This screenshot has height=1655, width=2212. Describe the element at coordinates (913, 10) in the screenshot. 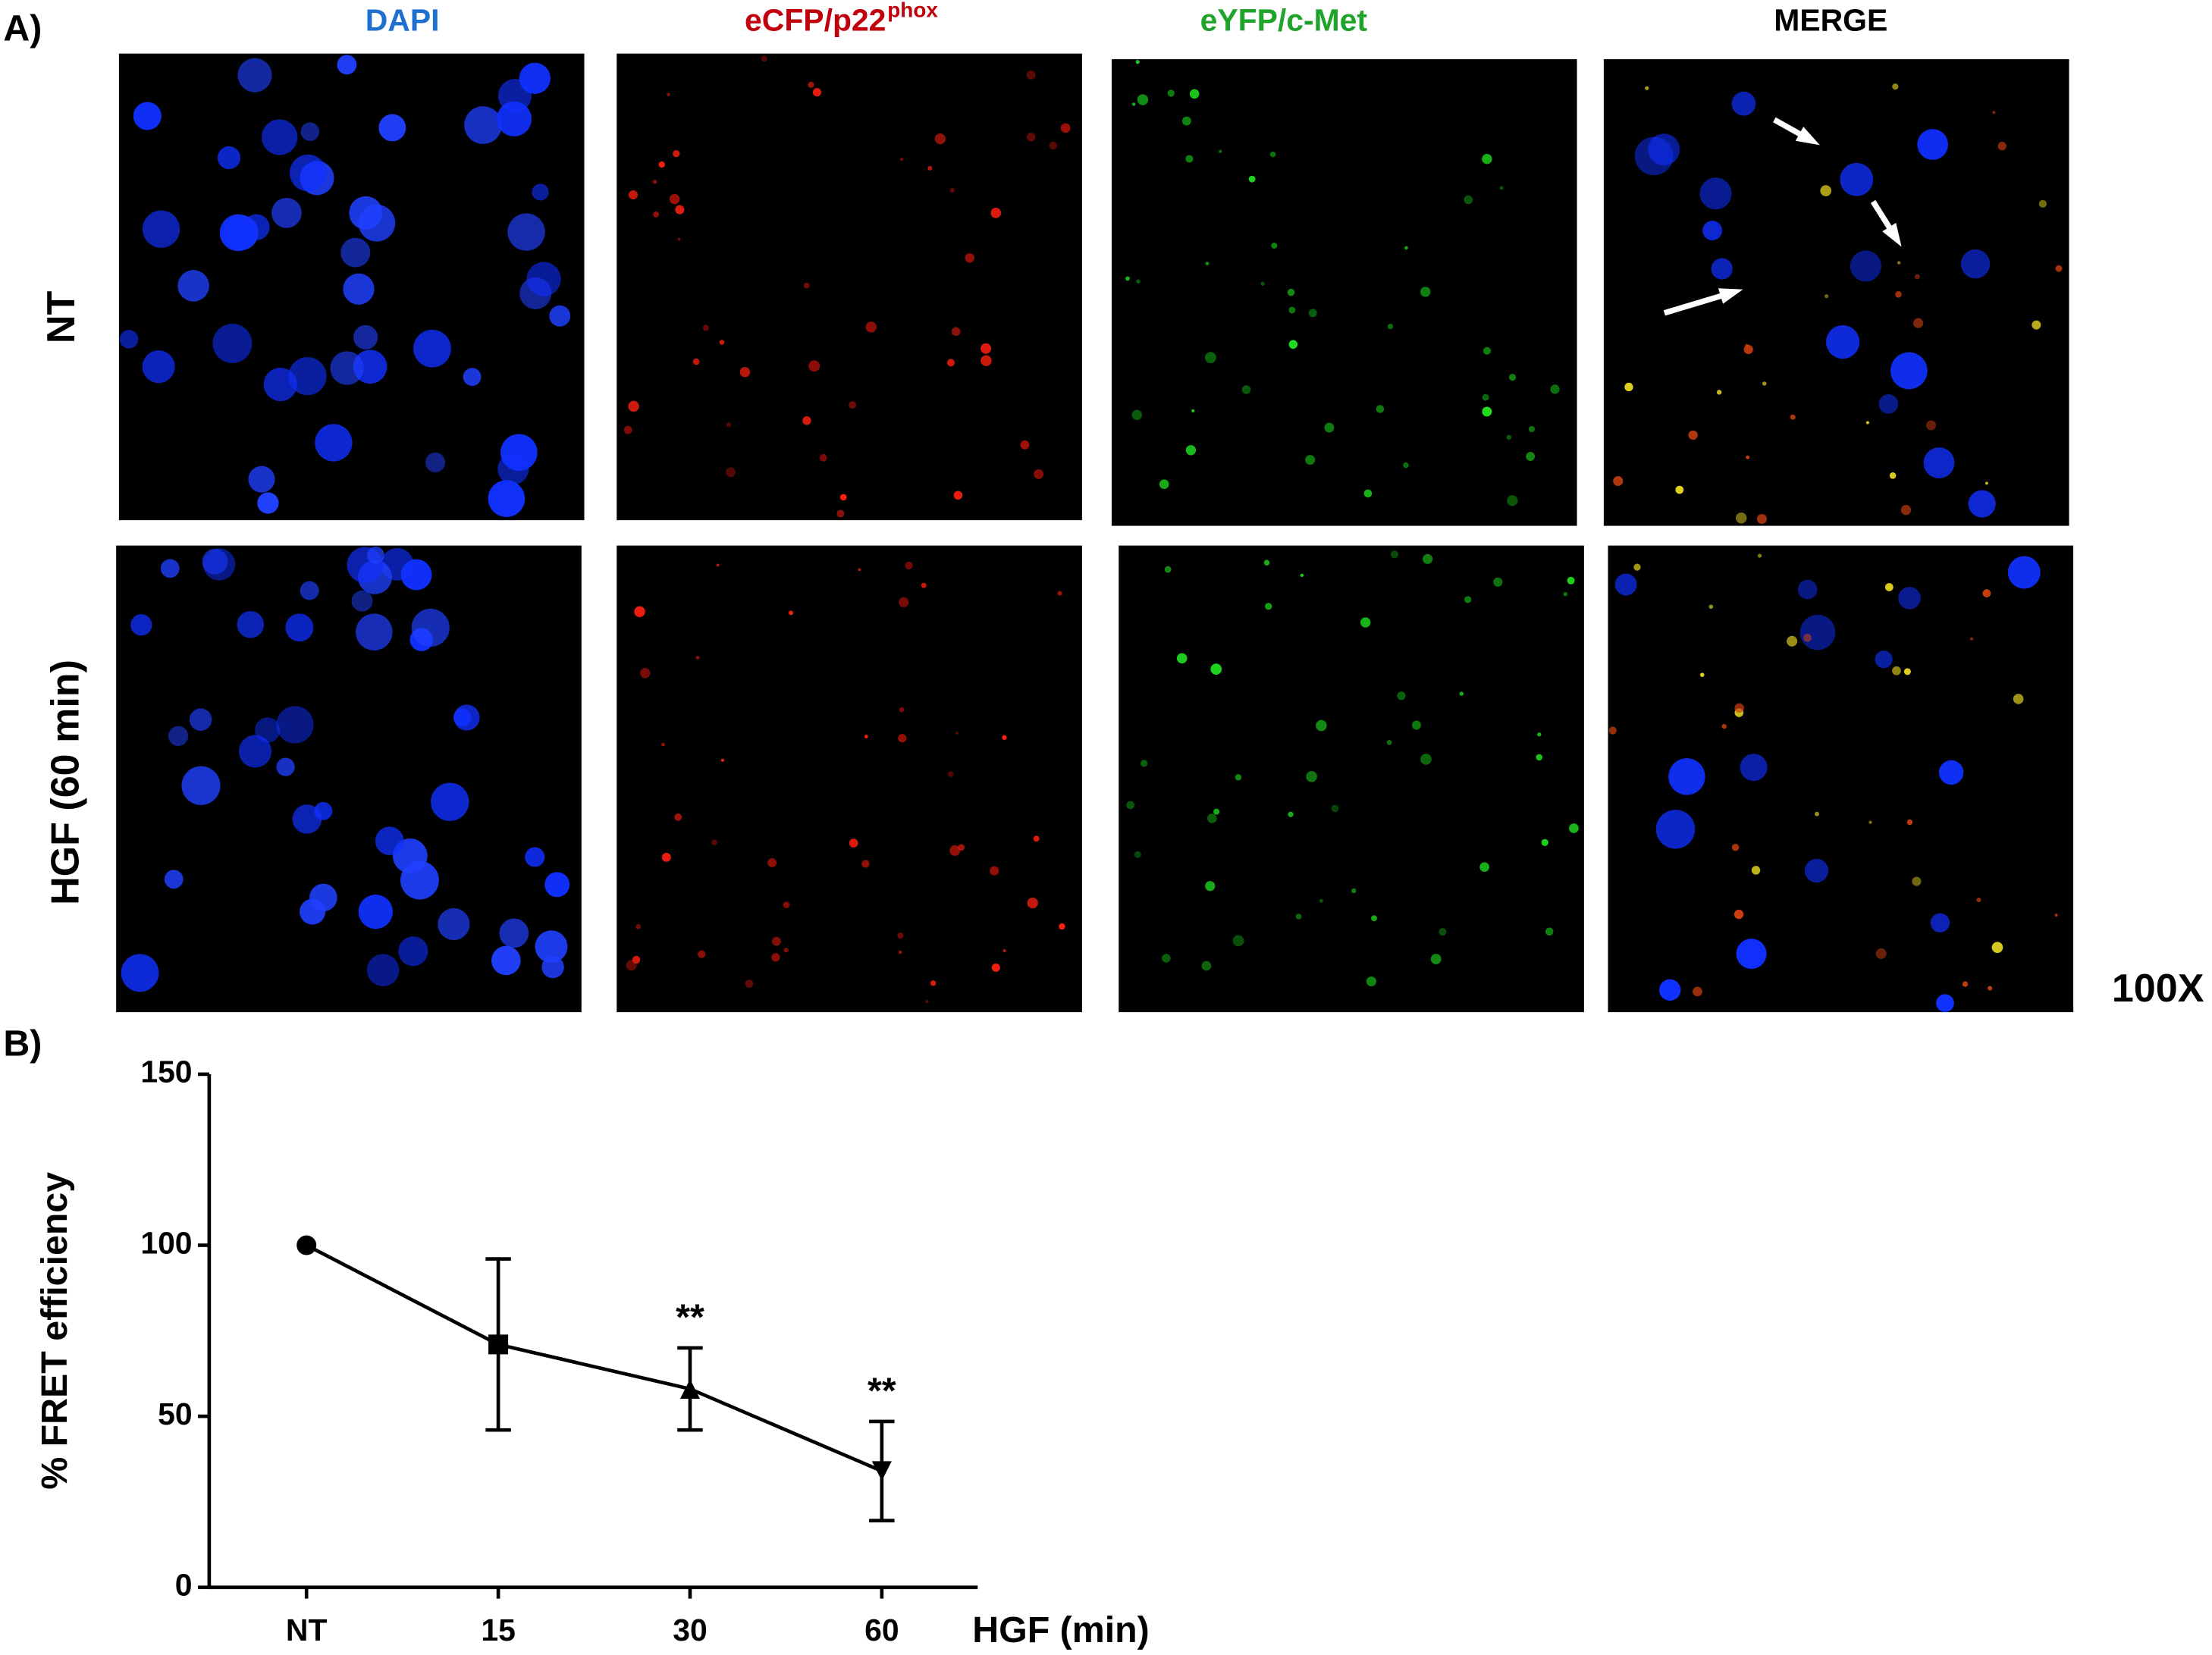

I see `column-header-superscript: phox` at that location.